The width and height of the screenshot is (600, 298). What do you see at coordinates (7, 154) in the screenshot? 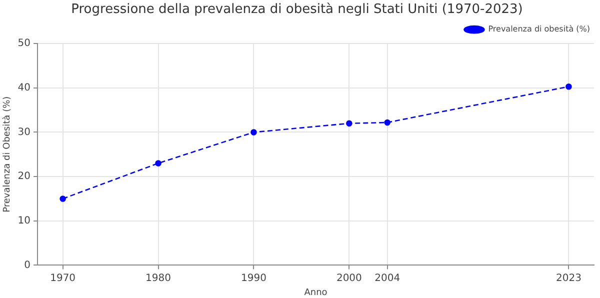
I see `y-axis-title: Prevalenza di Obesità (%)` at bounding box center [7, 154].